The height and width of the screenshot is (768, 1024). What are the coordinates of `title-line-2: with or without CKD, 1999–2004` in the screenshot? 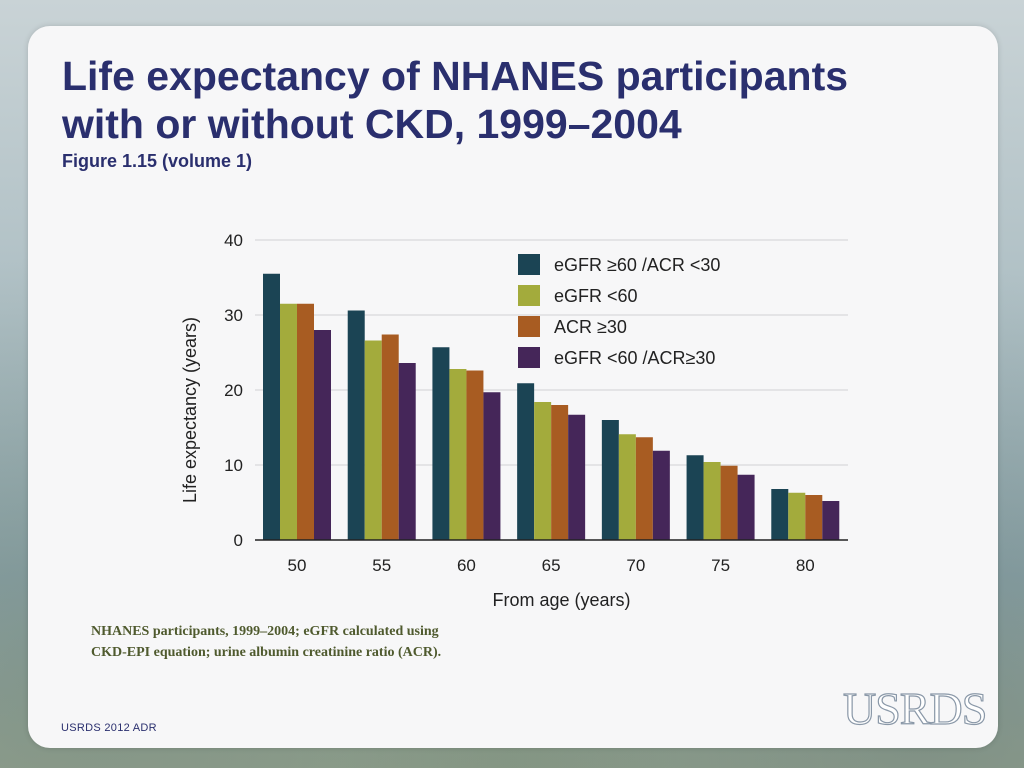 It's located at (372, 124).